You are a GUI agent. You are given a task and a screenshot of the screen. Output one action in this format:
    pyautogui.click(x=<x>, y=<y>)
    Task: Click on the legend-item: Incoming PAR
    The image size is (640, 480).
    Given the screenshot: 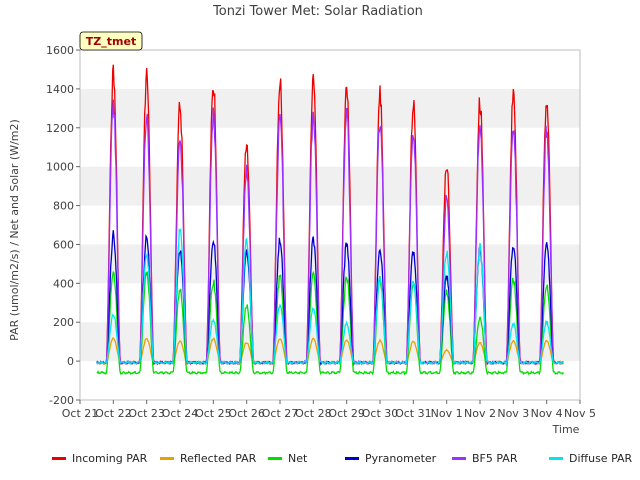 What is the action you would take?
    pyautogui.click(x=99, y=458)
    